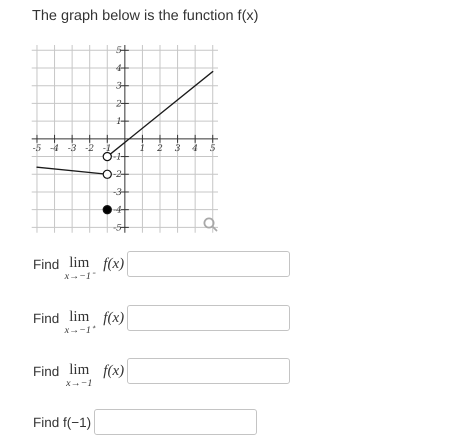  I want to click on y-tick-label: 1, so click(119, 122).